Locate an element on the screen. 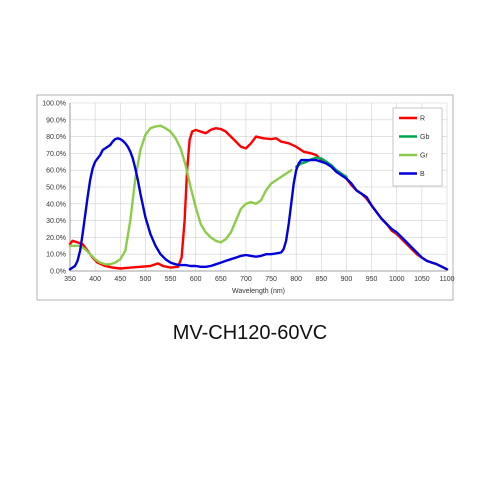 Image resolution: width=500 pixels, height=500 pixels. x-tick-label: 800 is located at coordinates (296, 279).